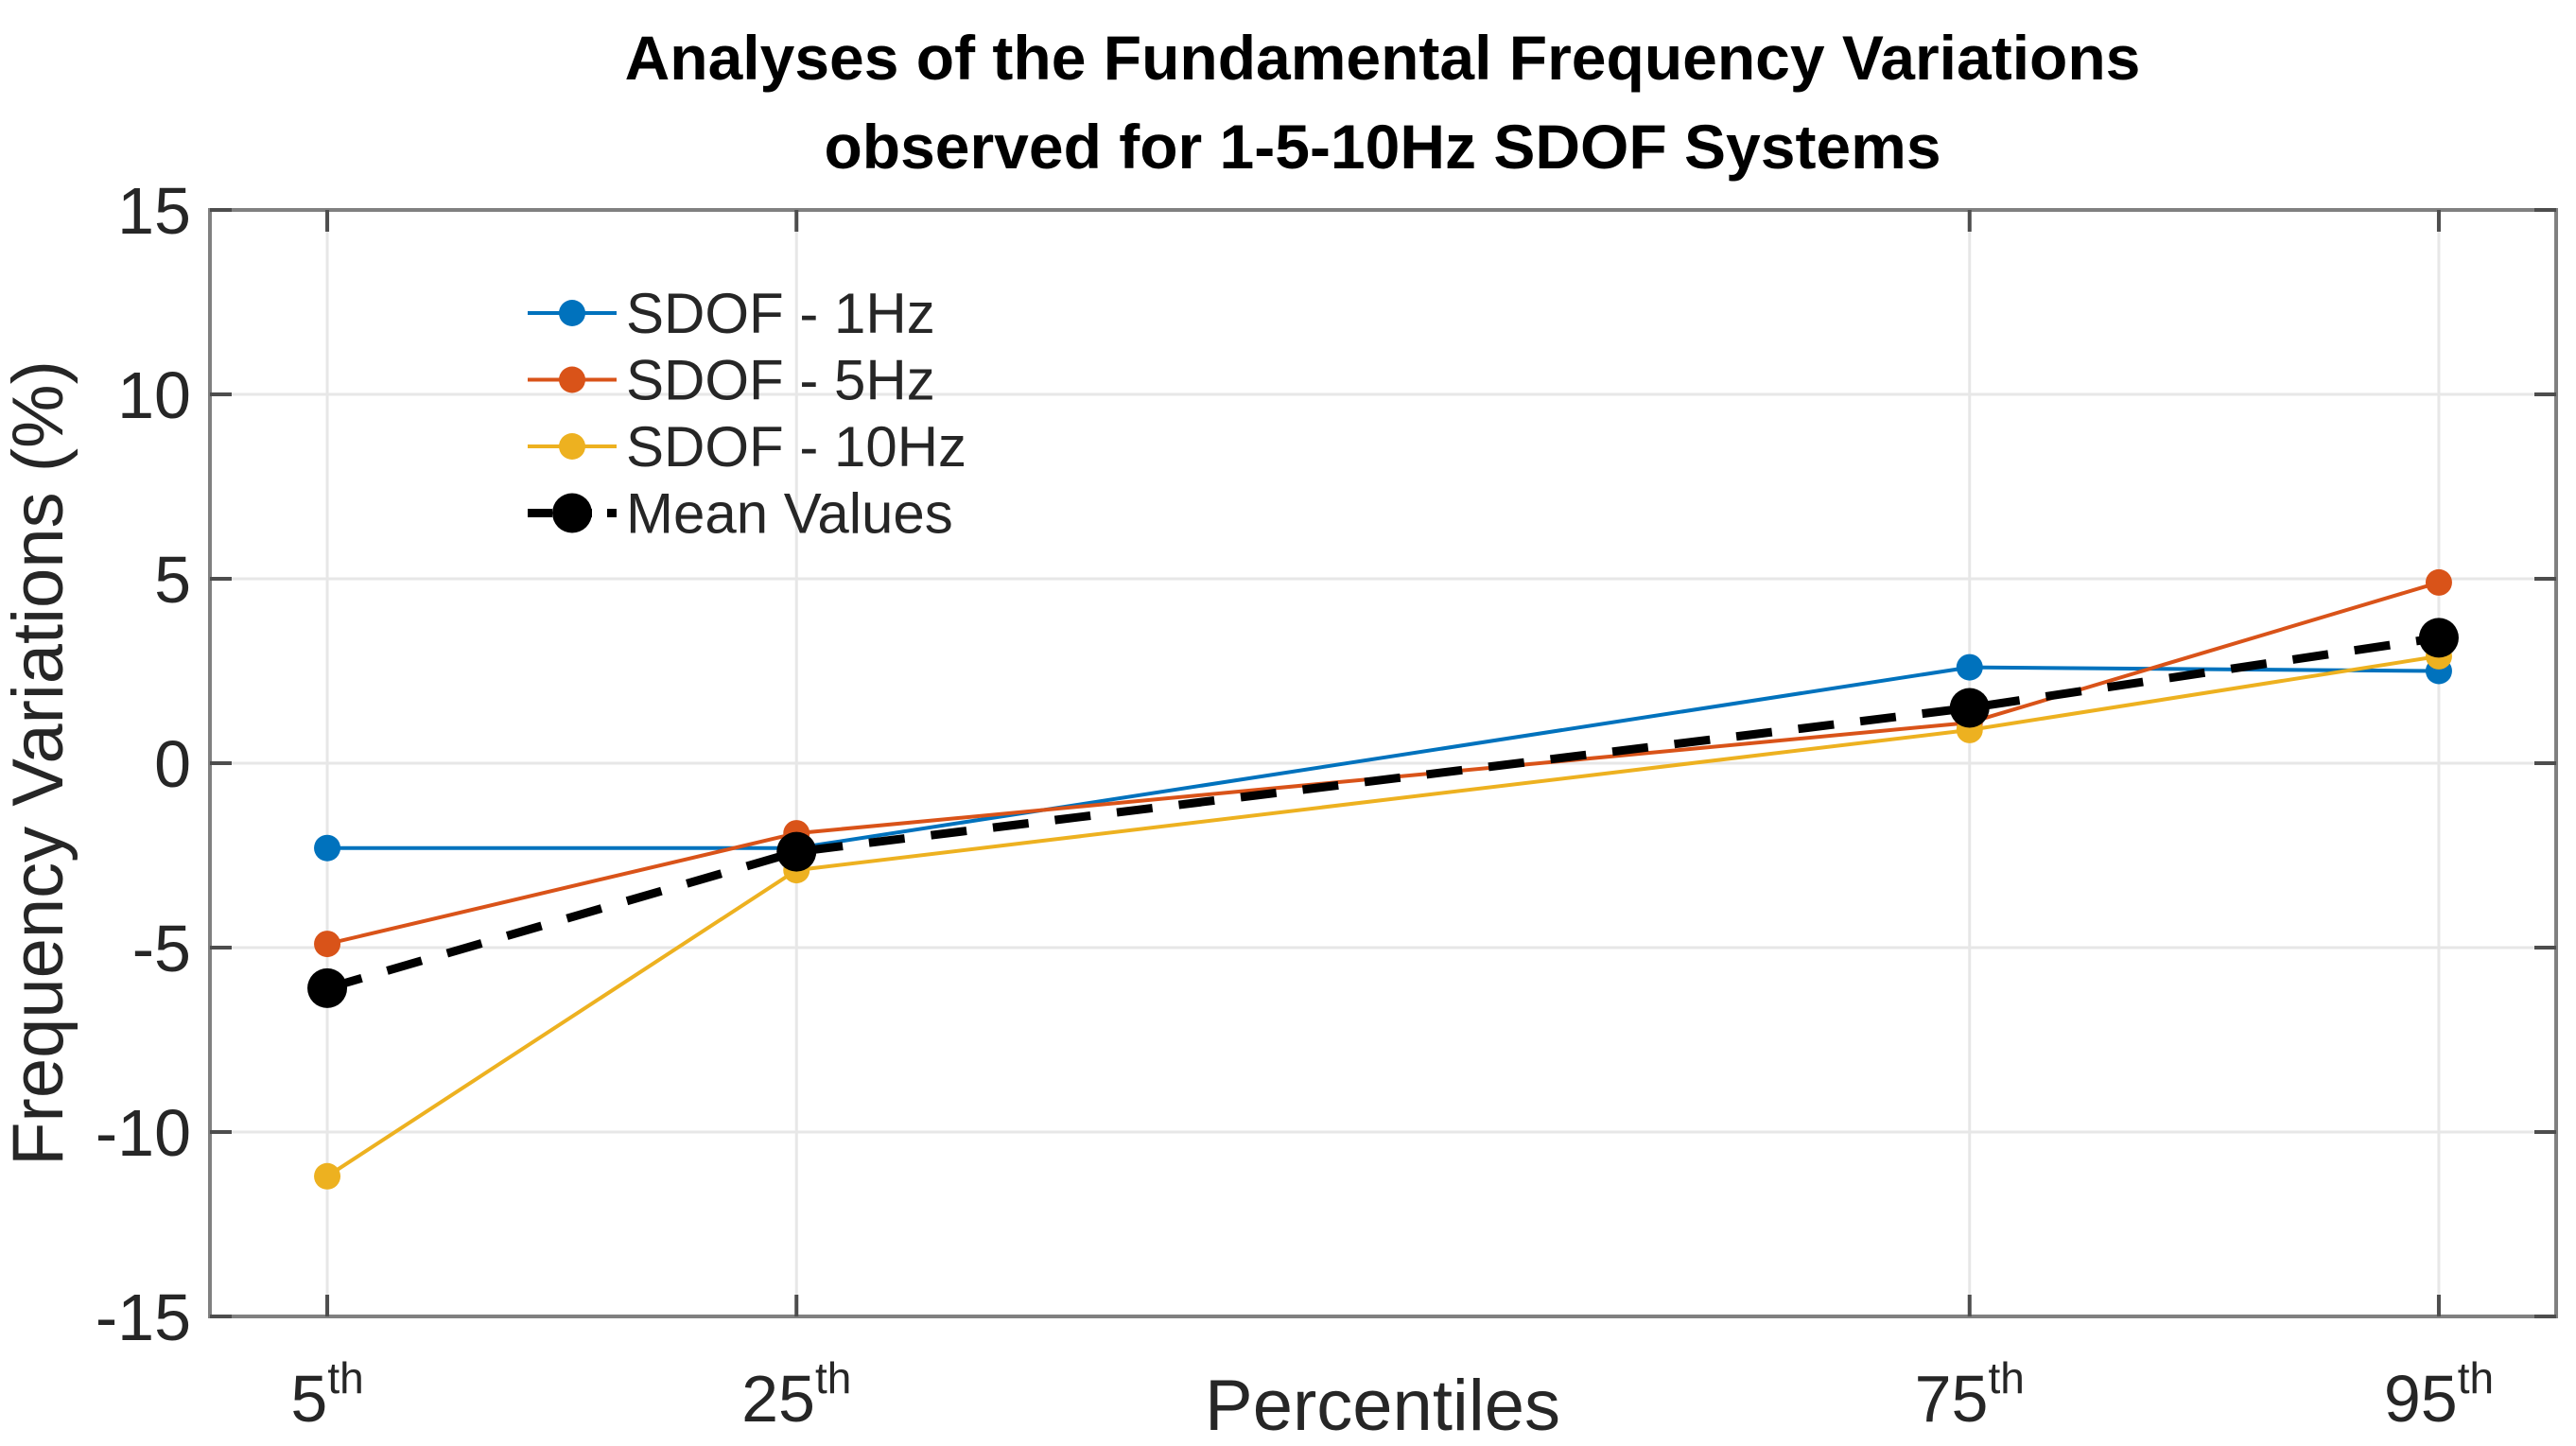 This screenshot has height=1446, width=2576. I want to click on y-tick-label--10: -10, so click(143, 1133).